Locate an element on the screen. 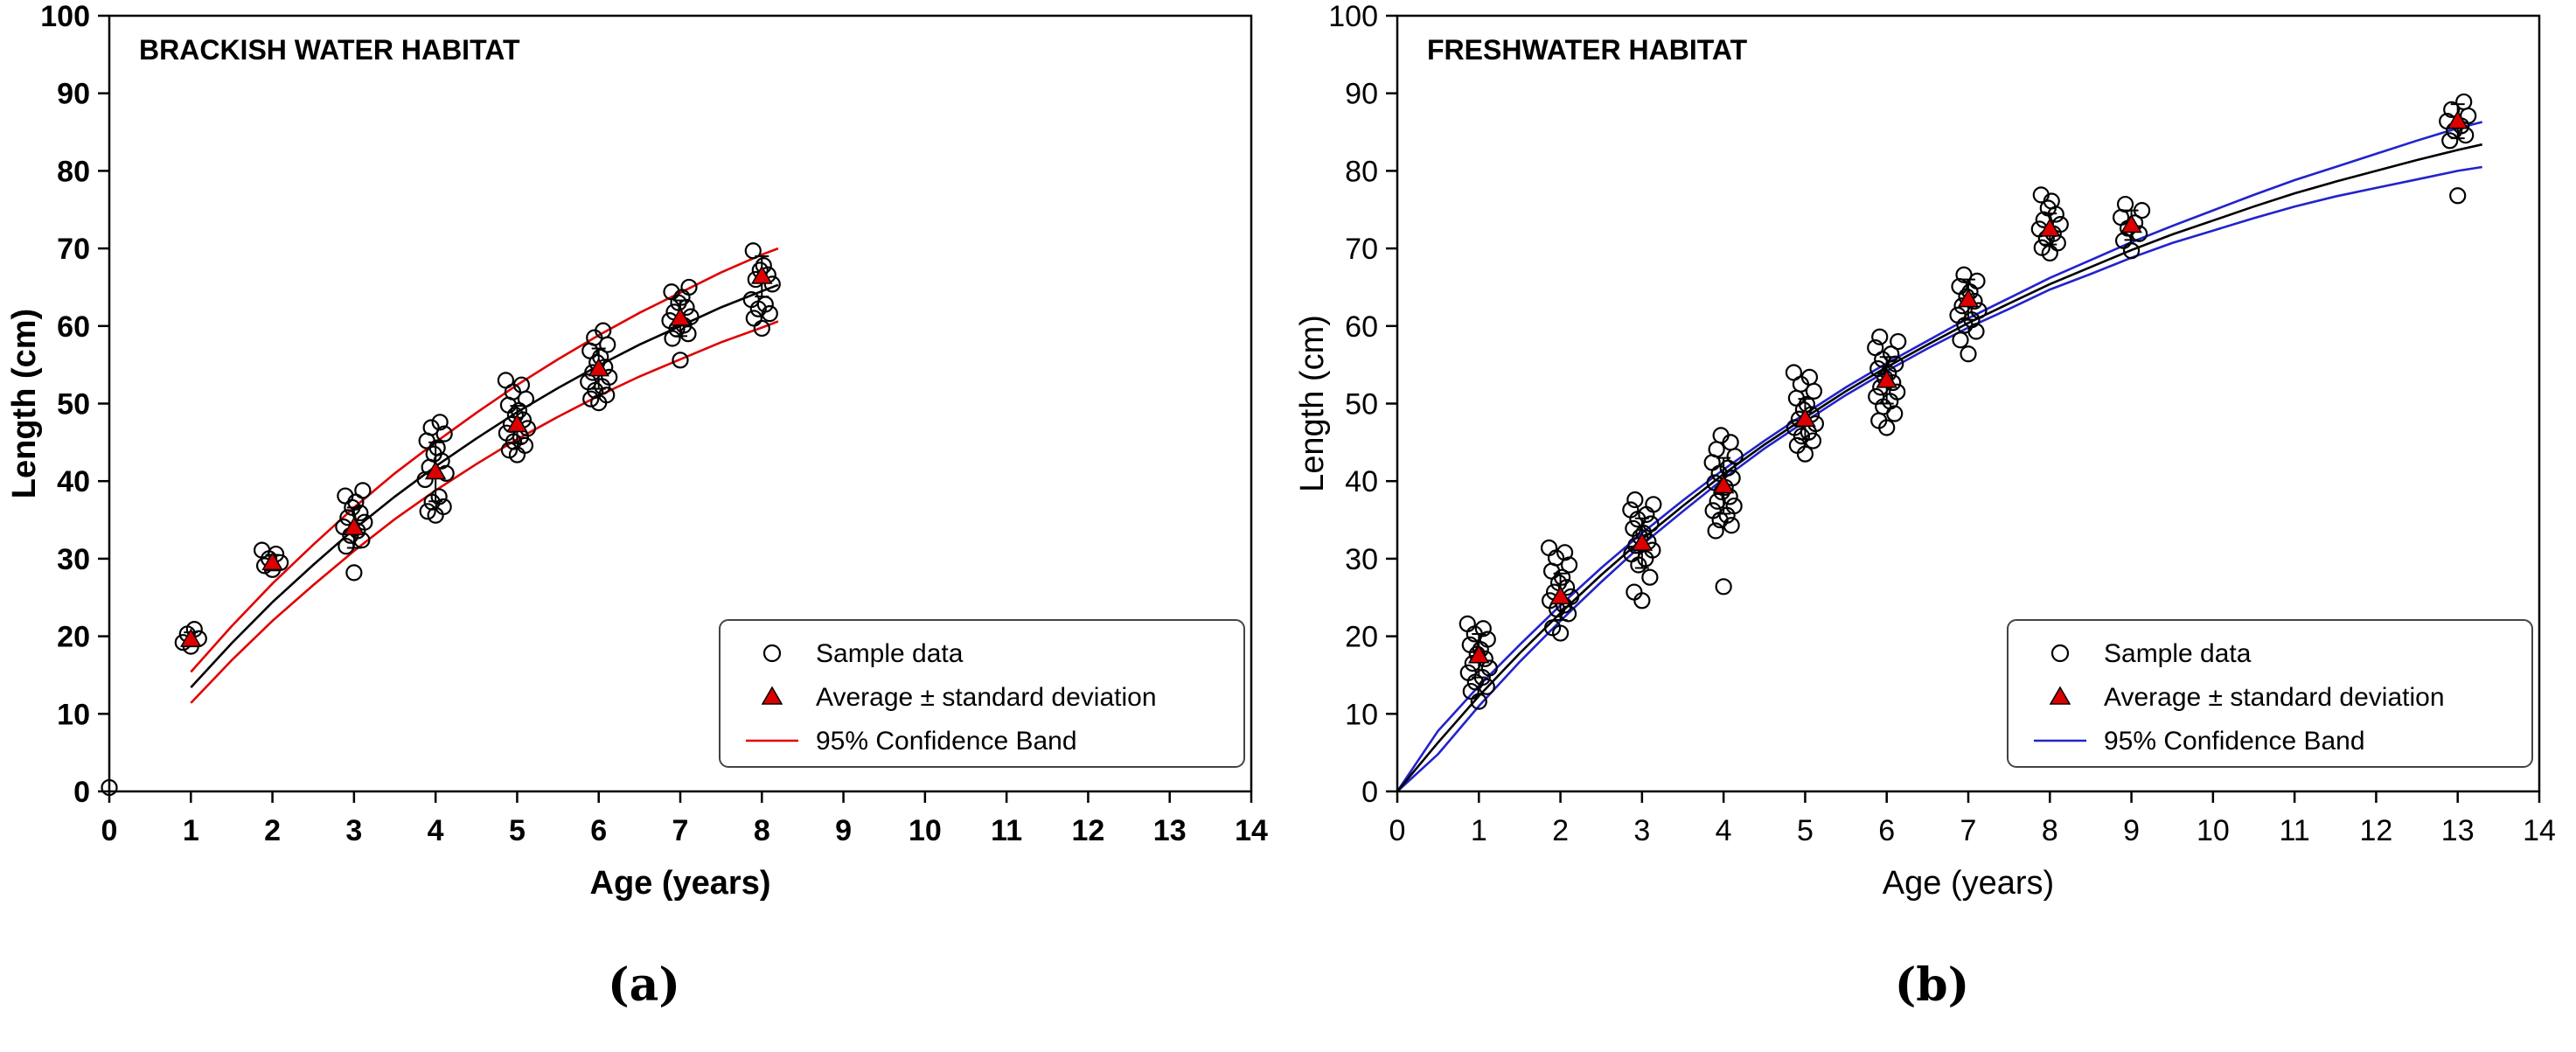  x-tick-label: 3 is located at coordinates (1641, 830).